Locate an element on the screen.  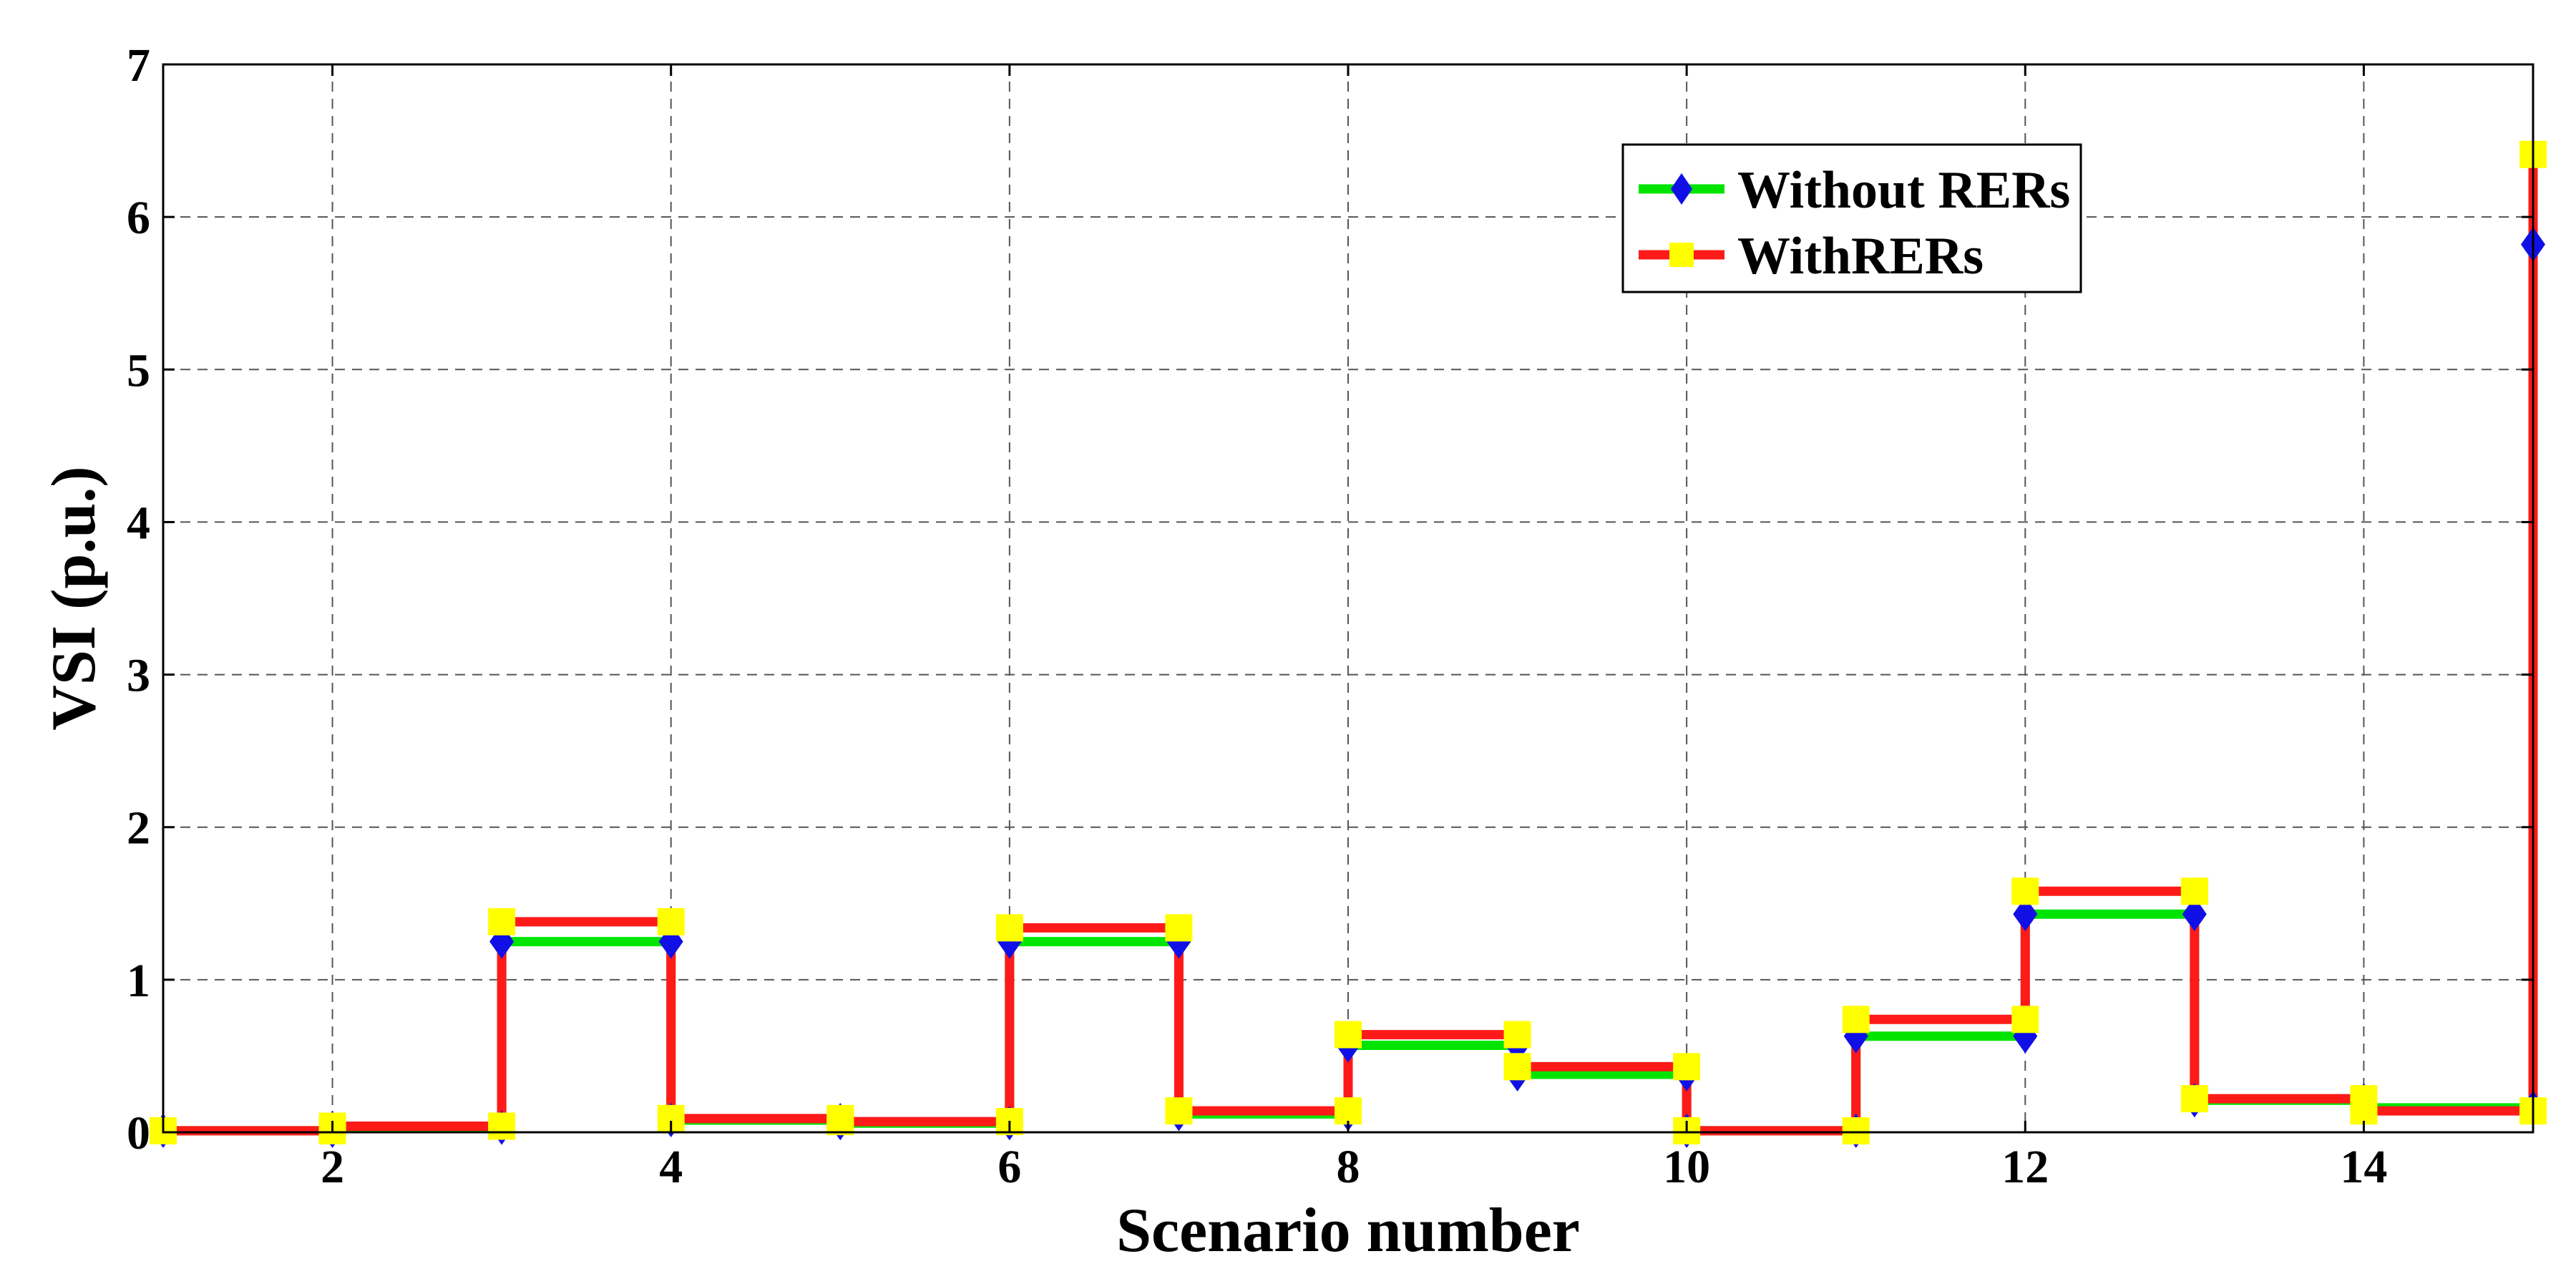
legend-label-with-rers: WithRERs is located at coordinates (1860, 256).